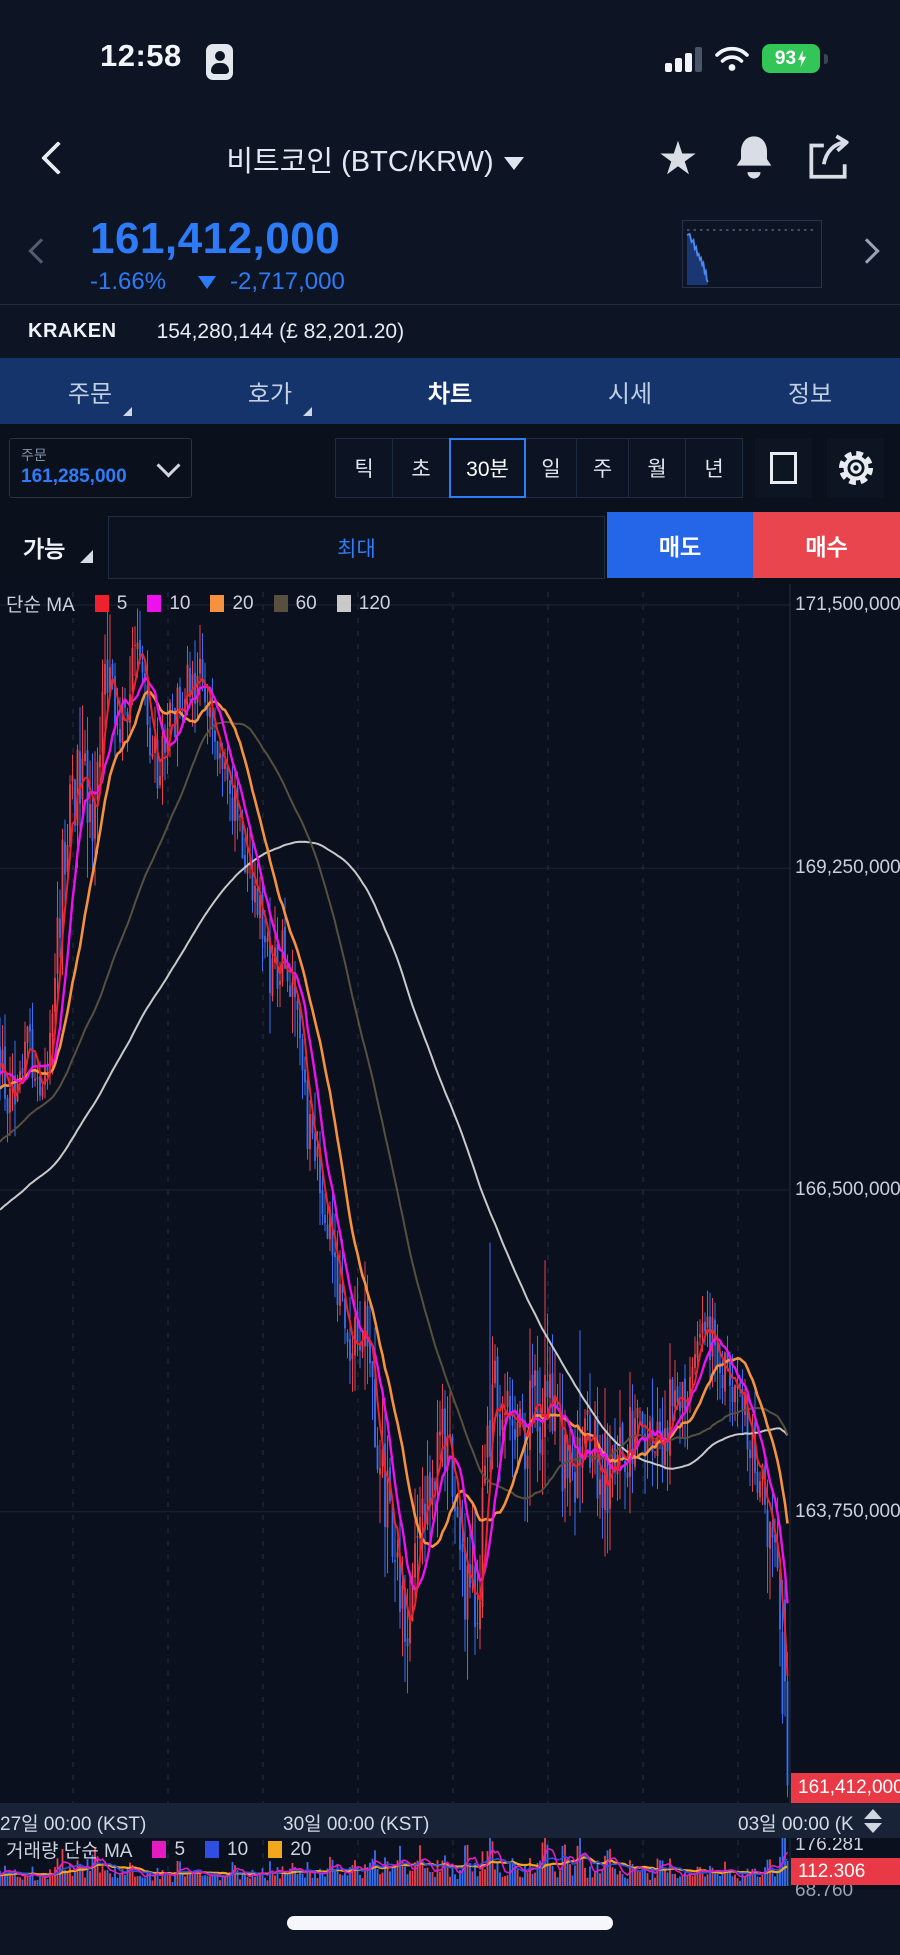 This screenshot has height=1955, width=900. Describe the element at coordinates (450, 44) in the screenshot. I see `status-bar: 12:58 93` at that location.